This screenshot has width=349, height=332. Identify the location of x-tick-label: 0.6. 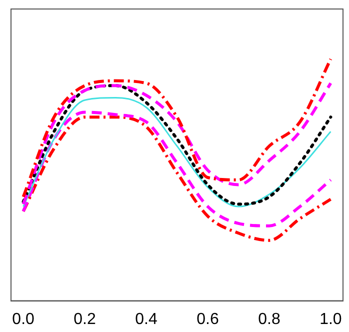
(207, 319).